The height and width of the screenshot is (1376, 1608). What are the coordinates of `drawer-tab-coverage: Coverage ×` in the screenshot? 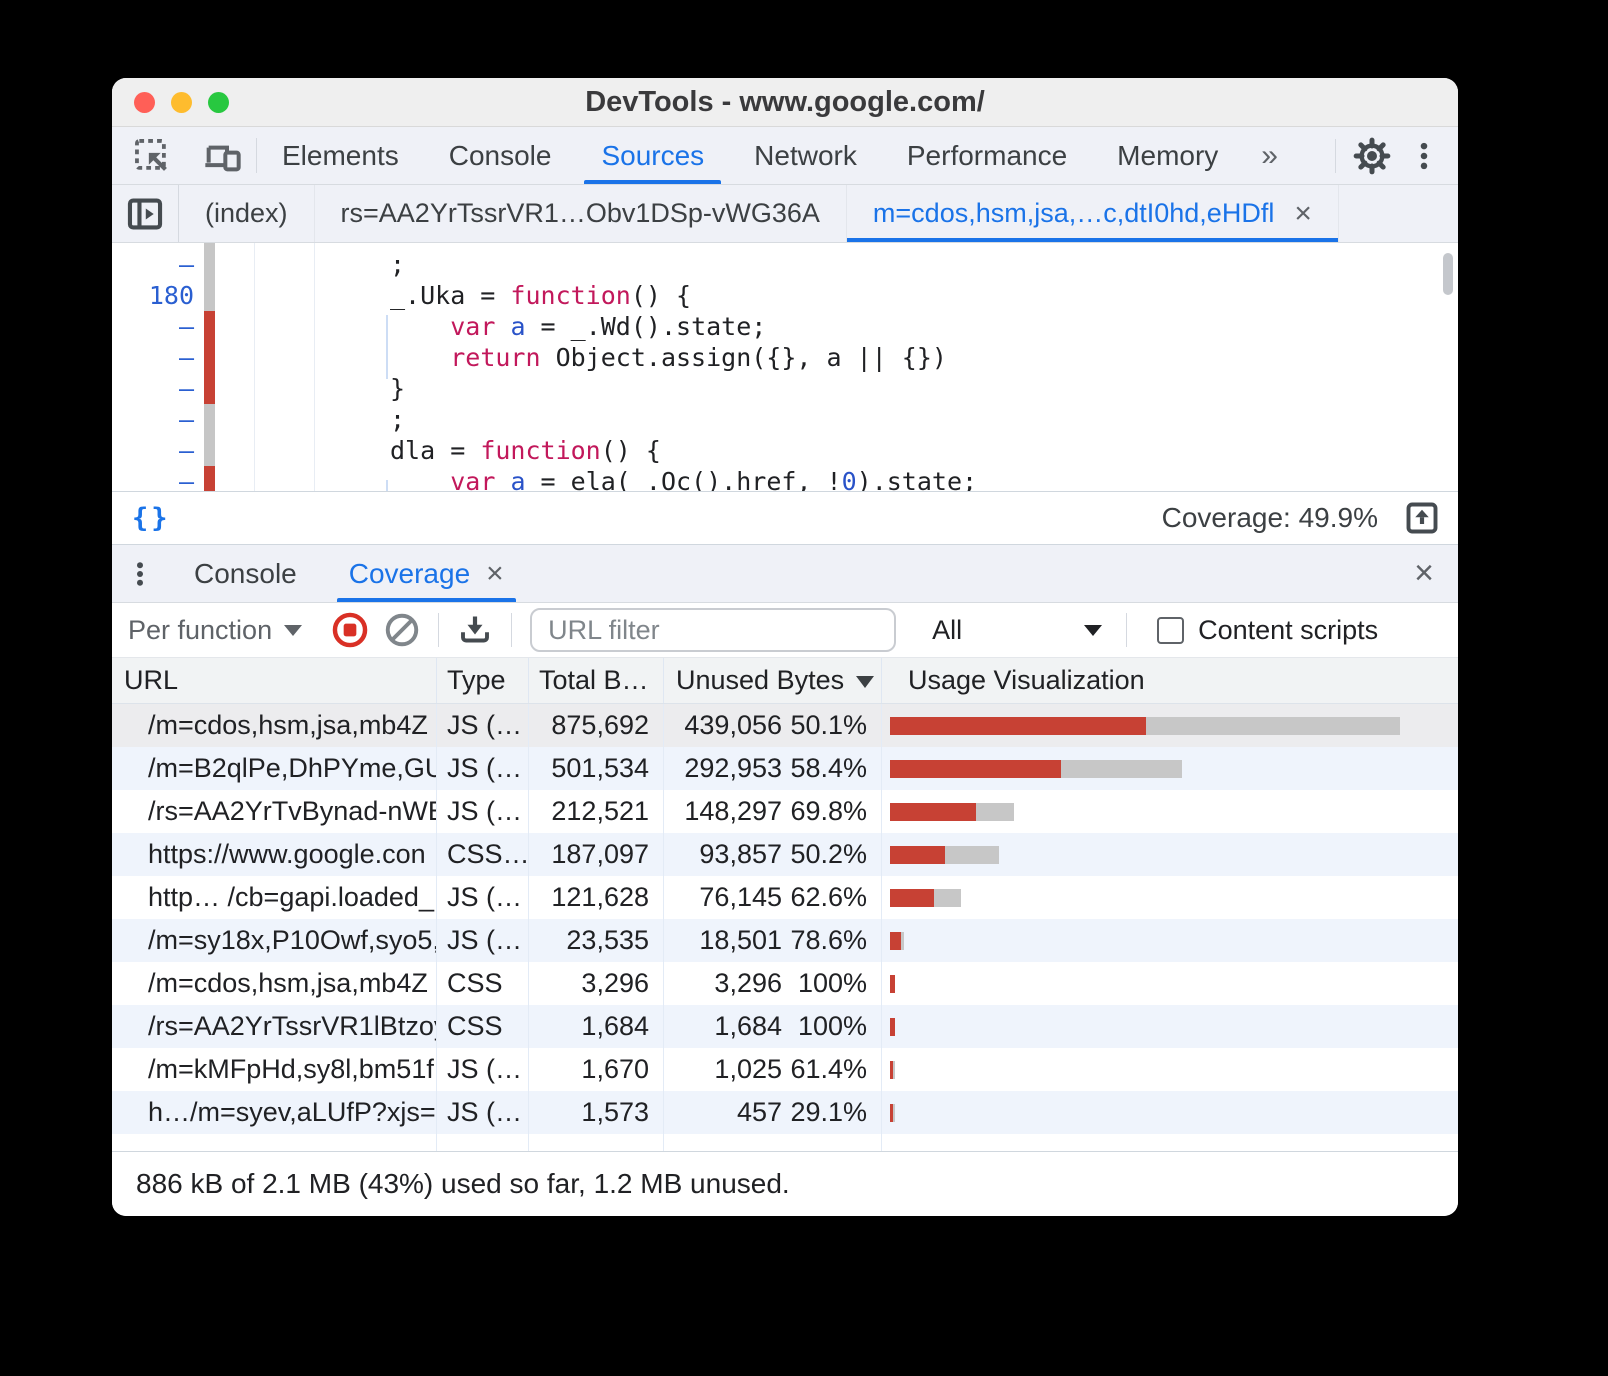 It's located at (426, 573).